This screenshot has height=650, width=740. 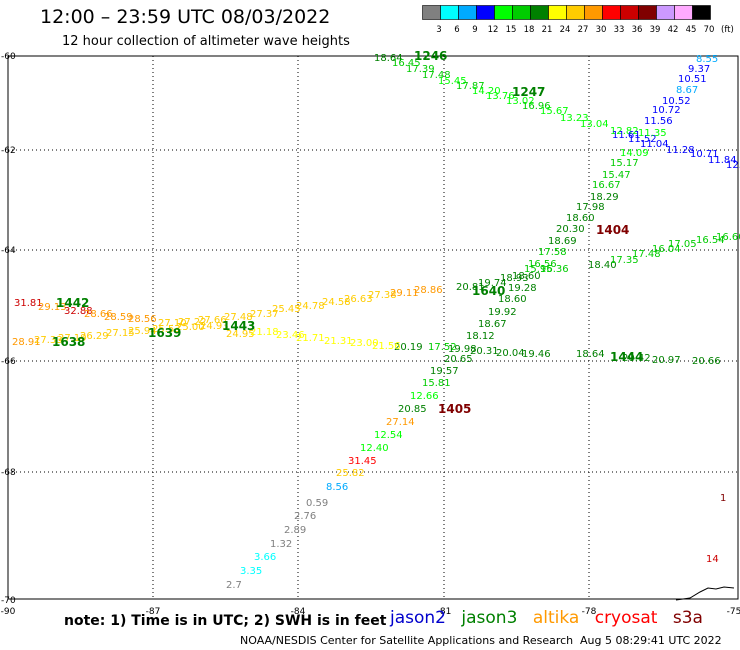 What do you see at coordinates (8, 362) in the screenshot?
I see `lat-label: -66` at bounding box center [8, 362].